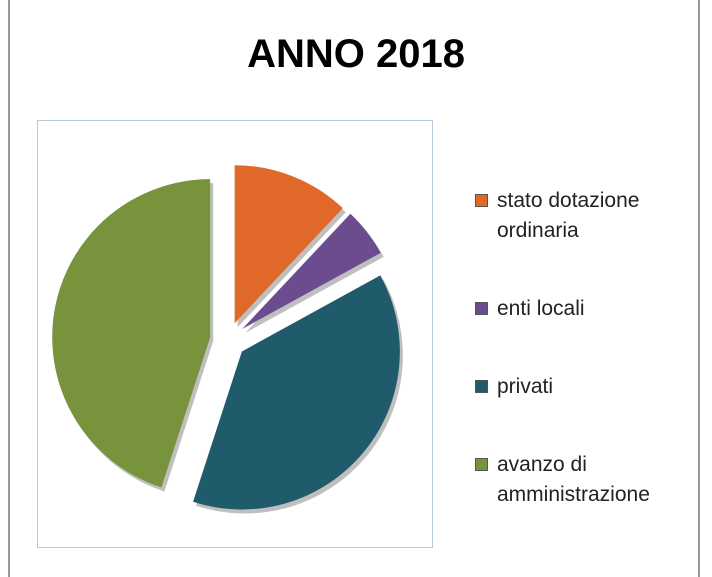 This screenshot has height=577, width=712. I want to click on legend-label: privati, so click(525, 386).